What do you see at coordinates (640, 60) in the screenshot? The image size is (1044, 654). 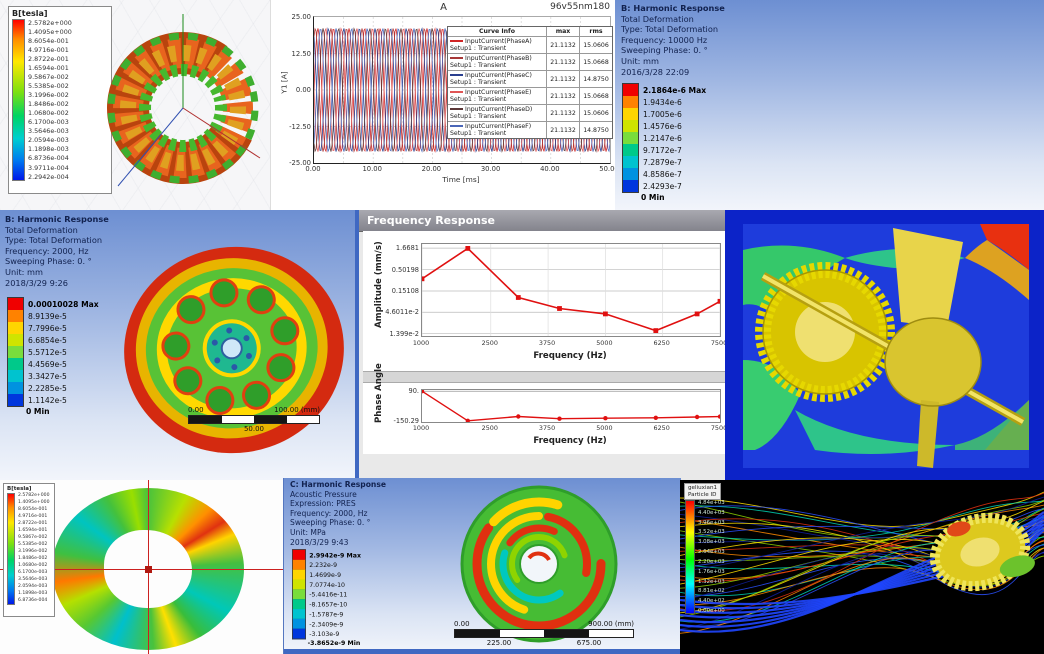 I see `header-line: Unit: mm` at bounding box center [640, 60].